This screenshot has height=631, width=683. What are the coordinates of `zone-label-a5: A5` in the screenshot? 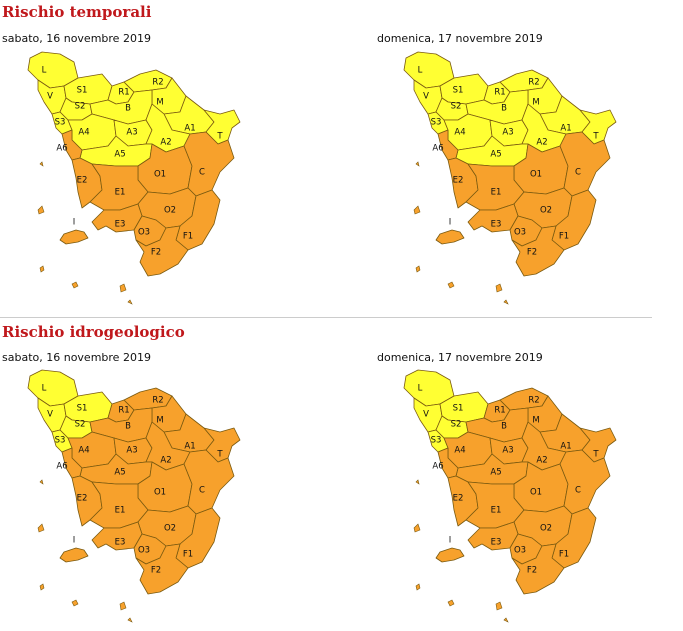 It's located at (119, 473).